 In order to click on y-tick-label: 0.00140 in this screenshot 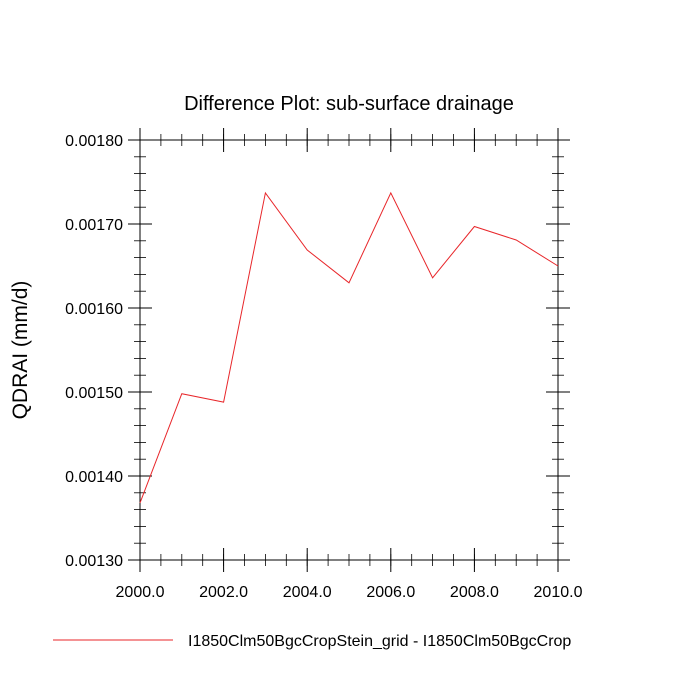, I will do `click(94, 477)`.